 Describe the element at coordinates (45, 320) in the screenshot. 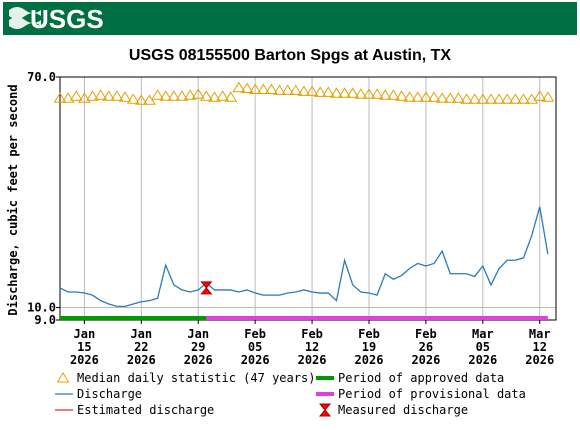

I see `y-tick-label: 9.0` at that location.